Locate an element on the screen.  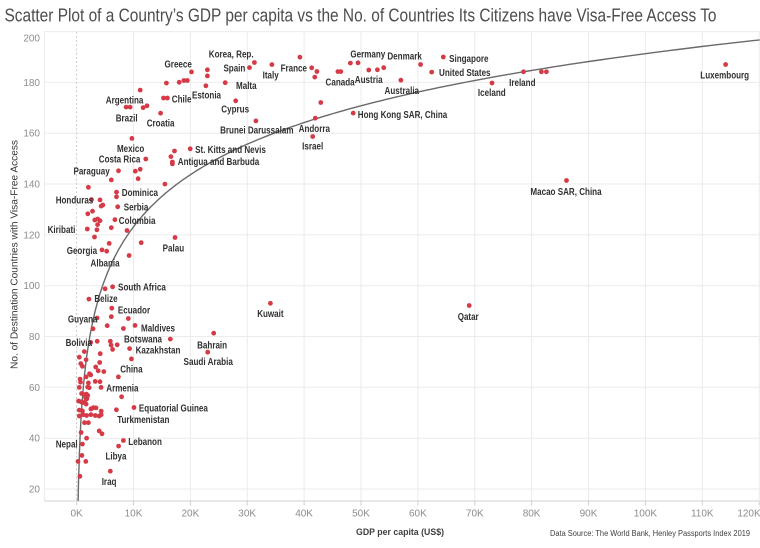
svg-text: Honduras is located at coordinates (75, 201).